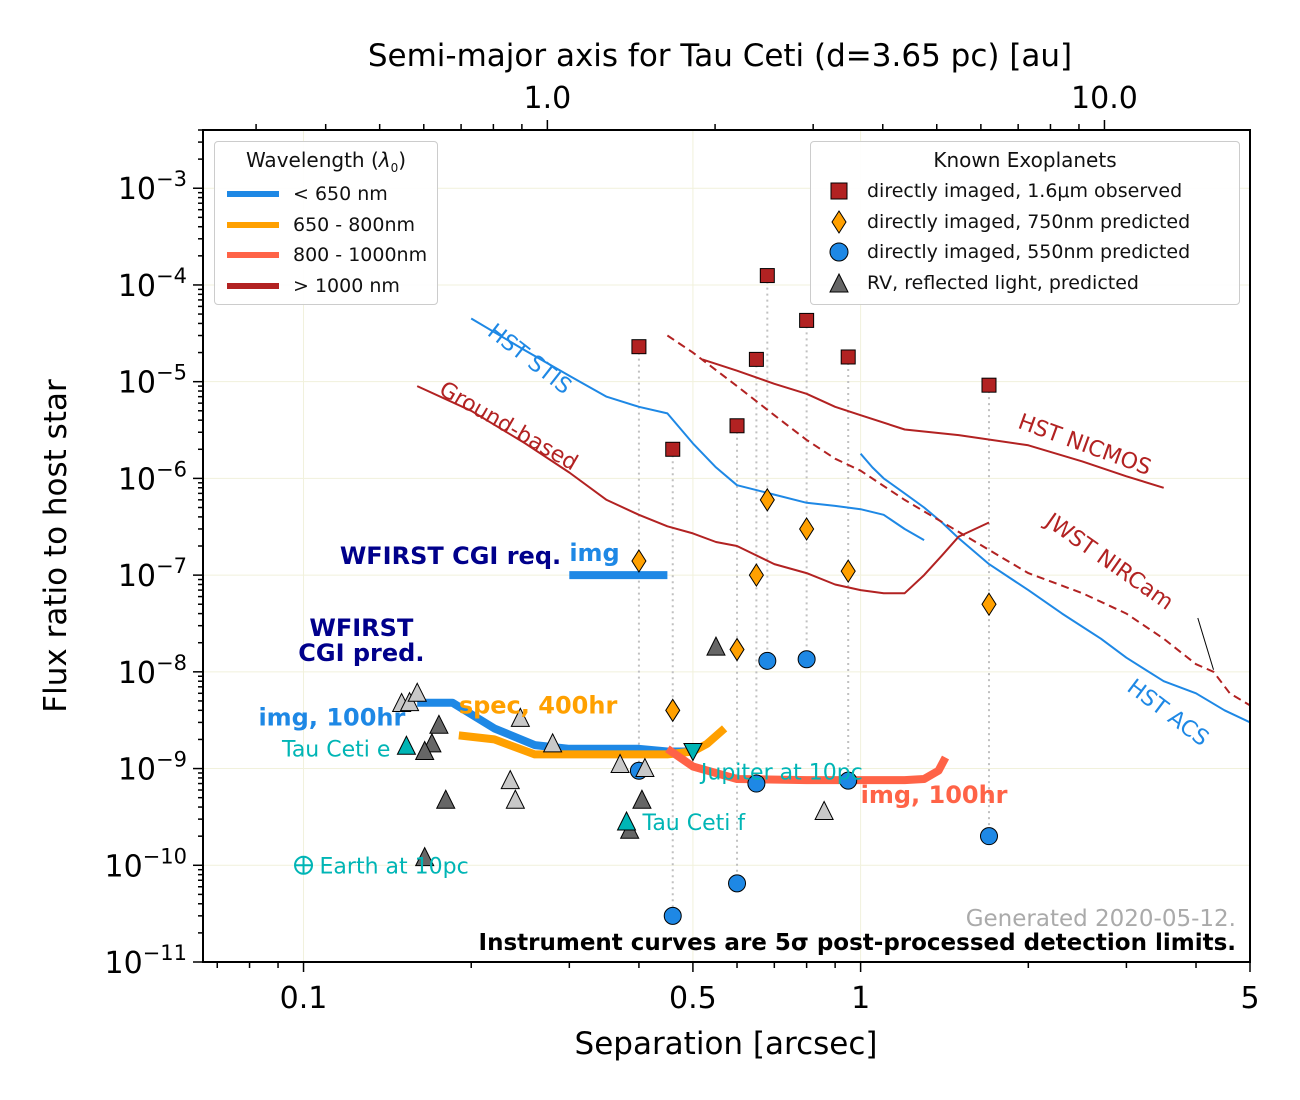 The image size is (1300, 1100). Describe the element at coordinates (694, 823) in the screenshot. I see `reference-label: Tau Ceti f` at that location.